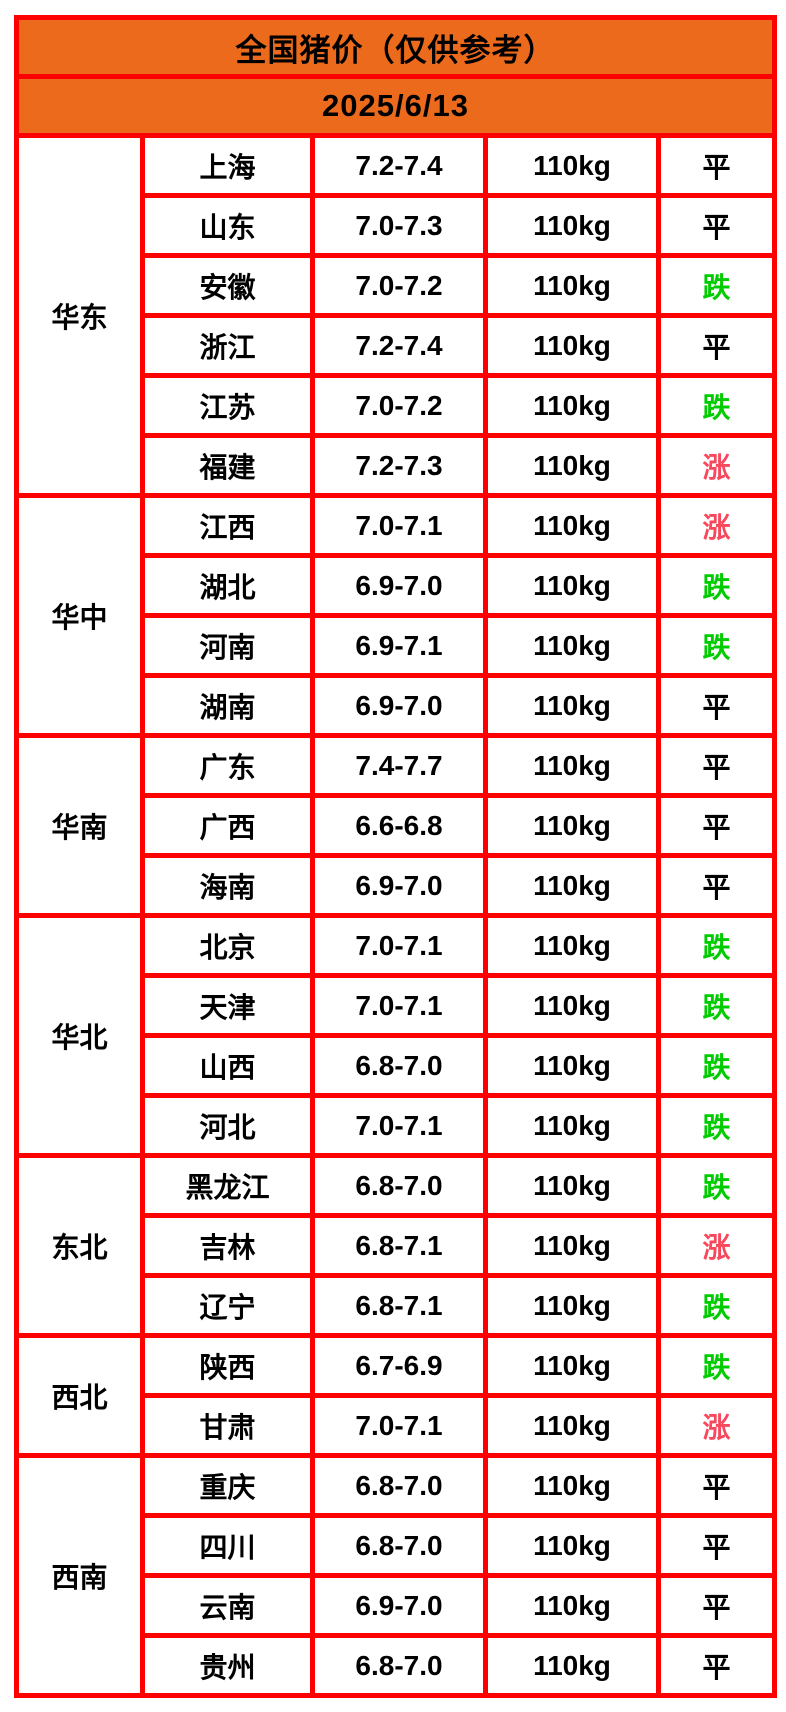  What do you see at coordinates (227, 1245) in the screenshot?
I see `province-cell: 吉林` at bounding box center [227, 1245].